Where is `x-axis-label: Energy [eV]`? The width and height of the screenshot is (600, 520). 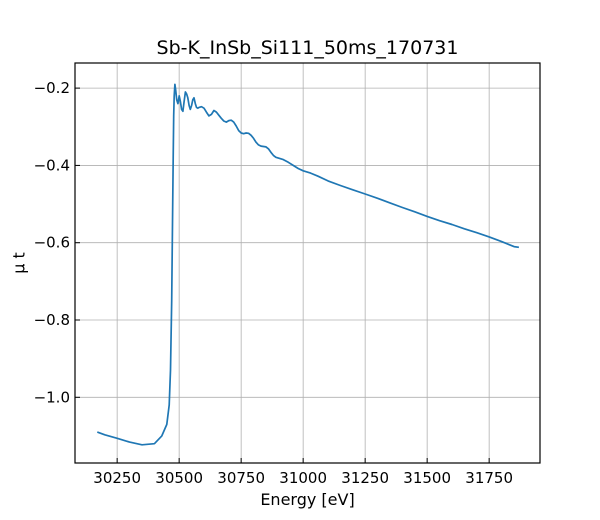
x-axis-label: Energy [eV] is located at coordinates (307, 499).